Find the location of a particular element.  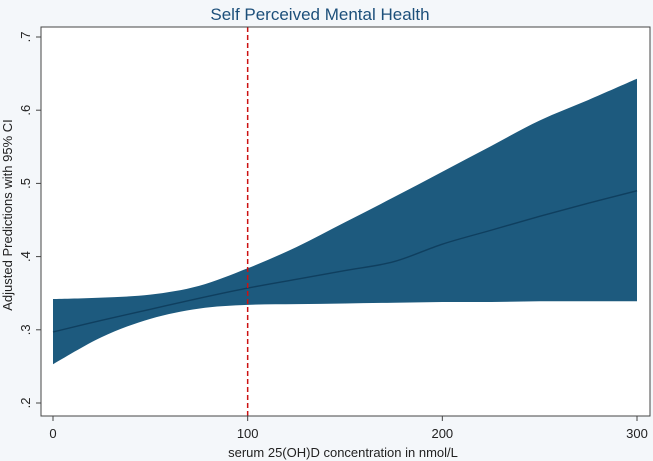

x-tick-label: 0 is located at coordinates (52, 433).